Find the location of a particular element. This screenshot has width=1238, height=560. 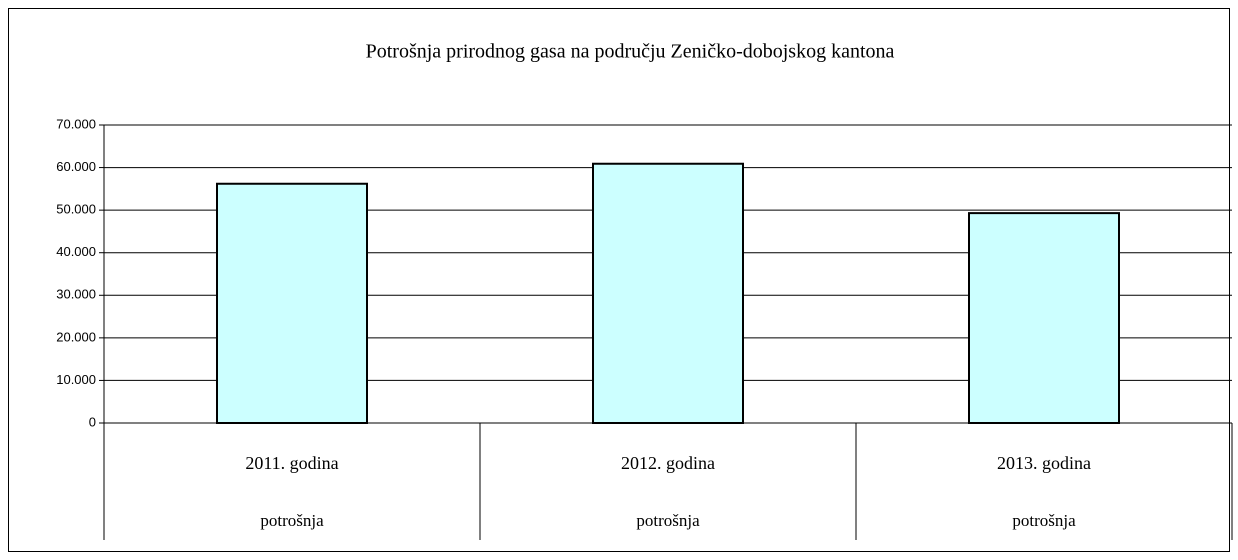

y-tick-label: 0 is located at coordinates (92, 421).